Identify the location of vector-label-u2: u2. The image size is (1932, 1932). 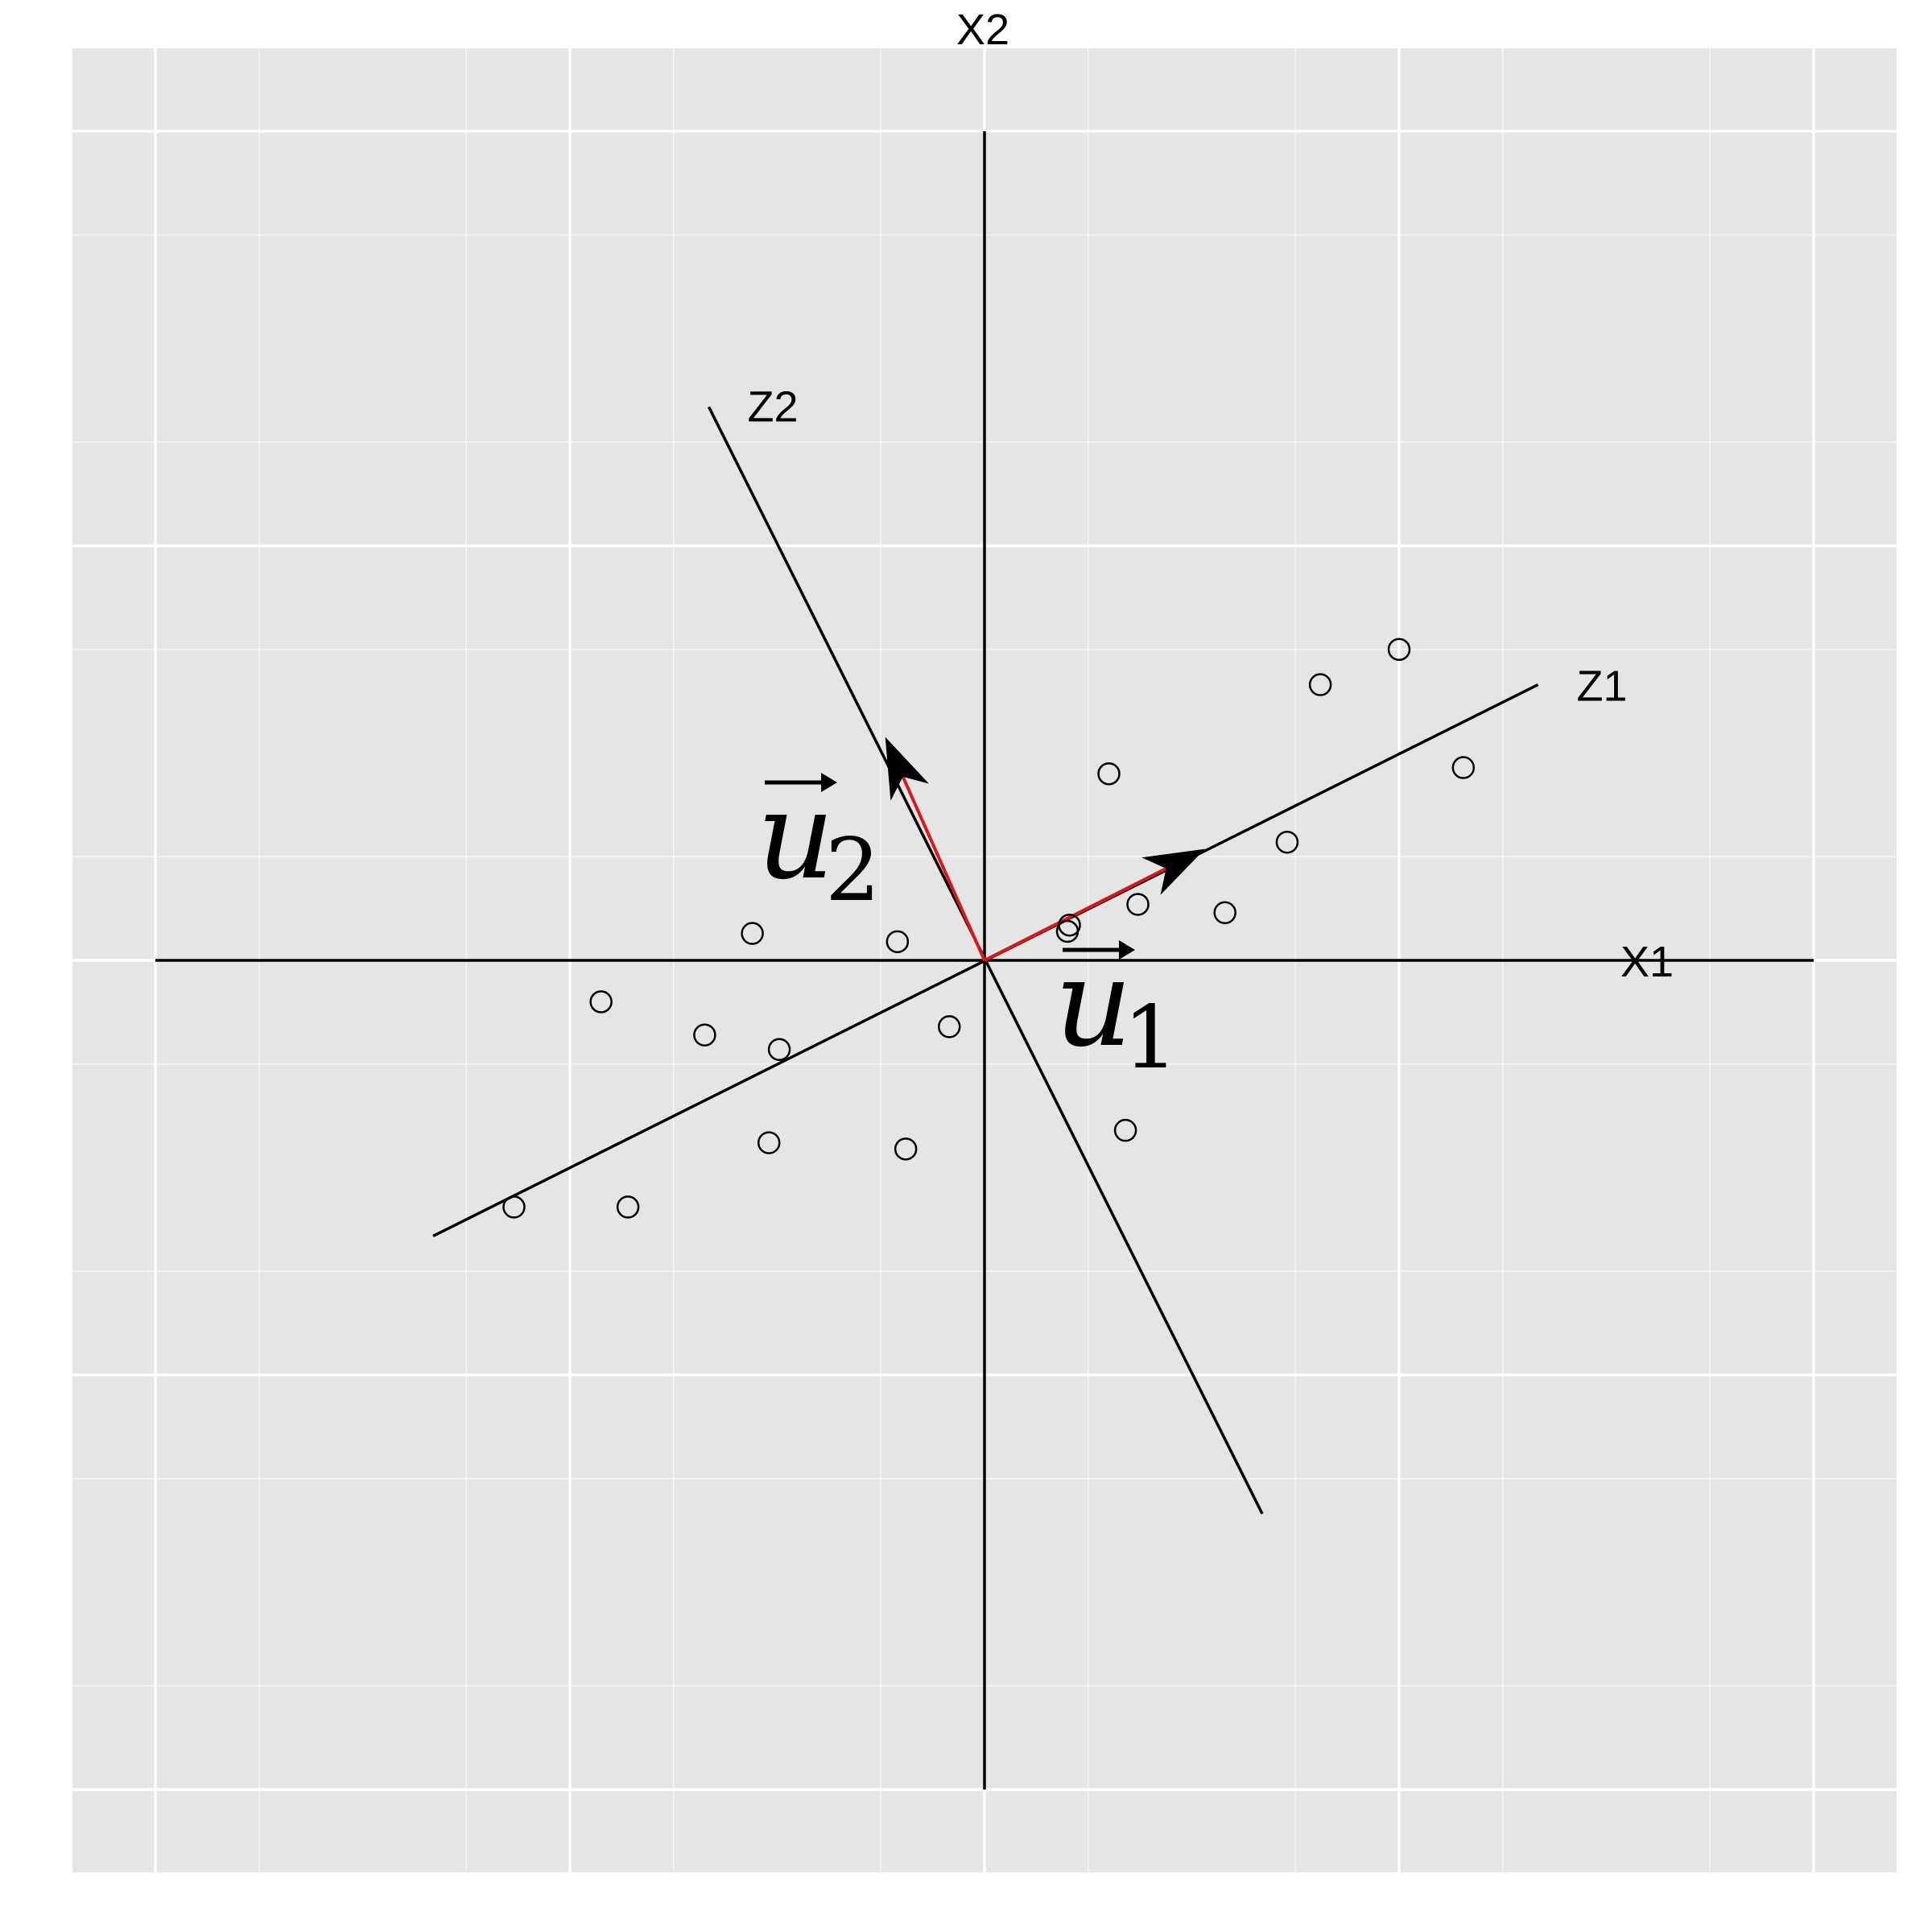
(819, 844).